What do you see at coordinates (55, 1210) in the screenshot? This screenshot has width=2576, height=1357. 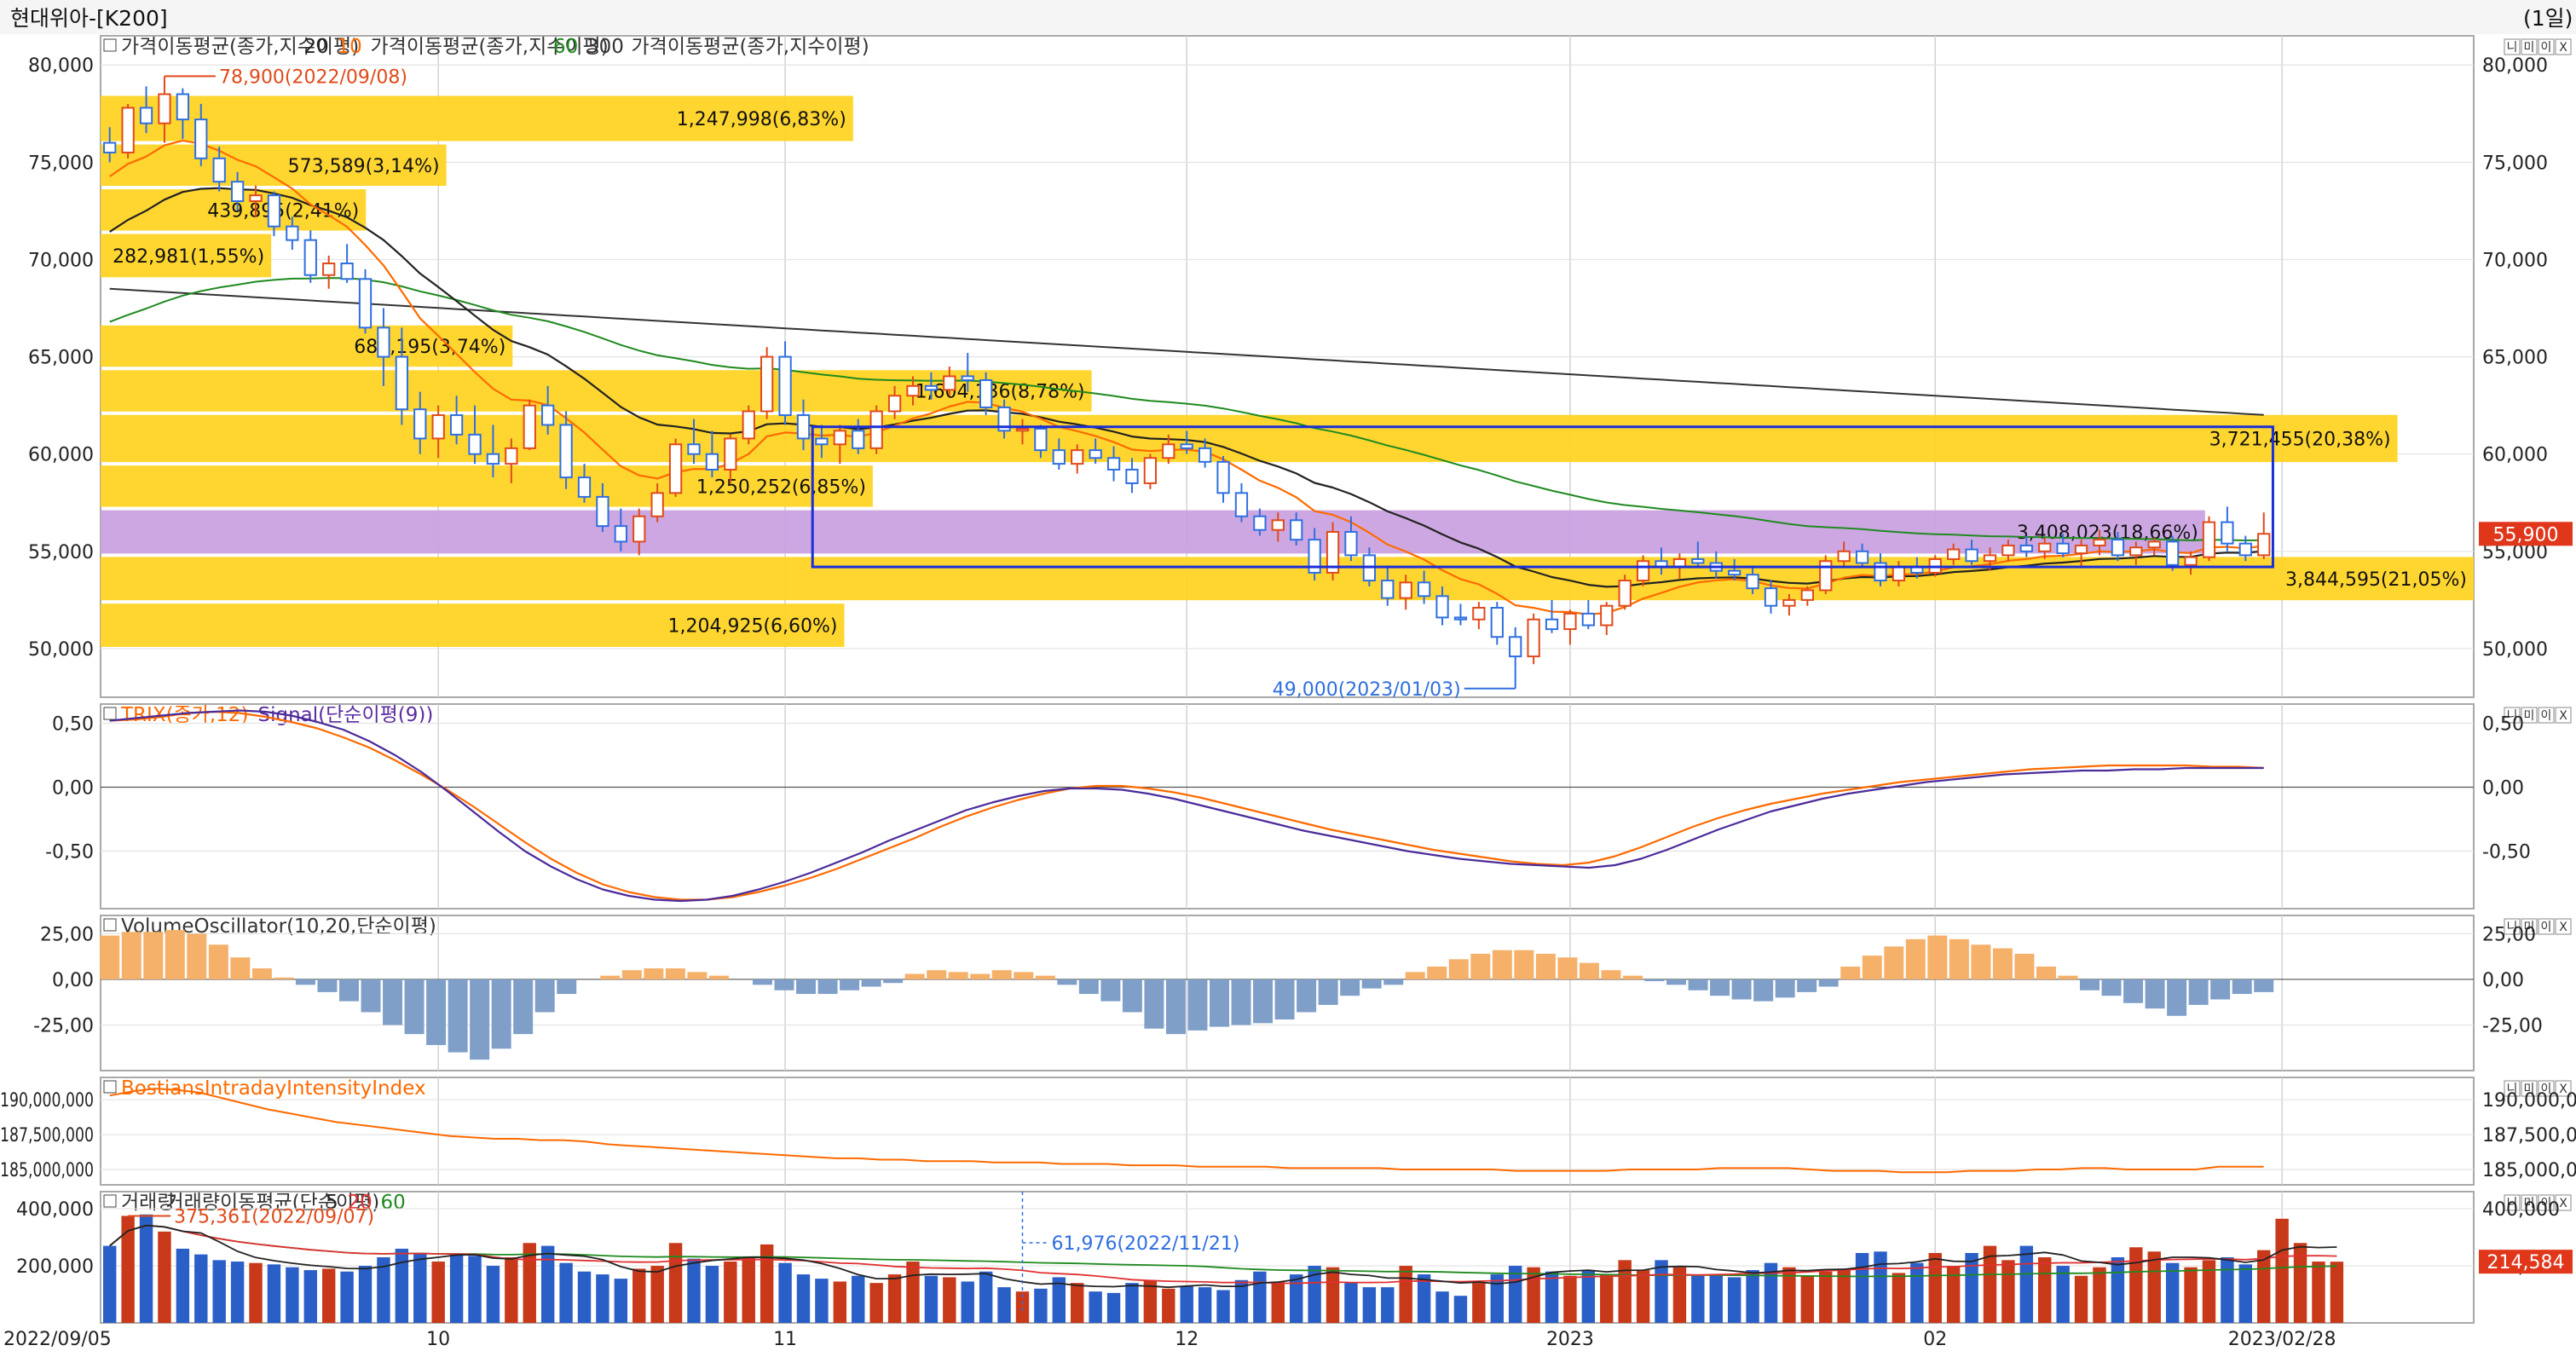 I see `y-tick-label: 400,000` at bounding box center [55, 1210].